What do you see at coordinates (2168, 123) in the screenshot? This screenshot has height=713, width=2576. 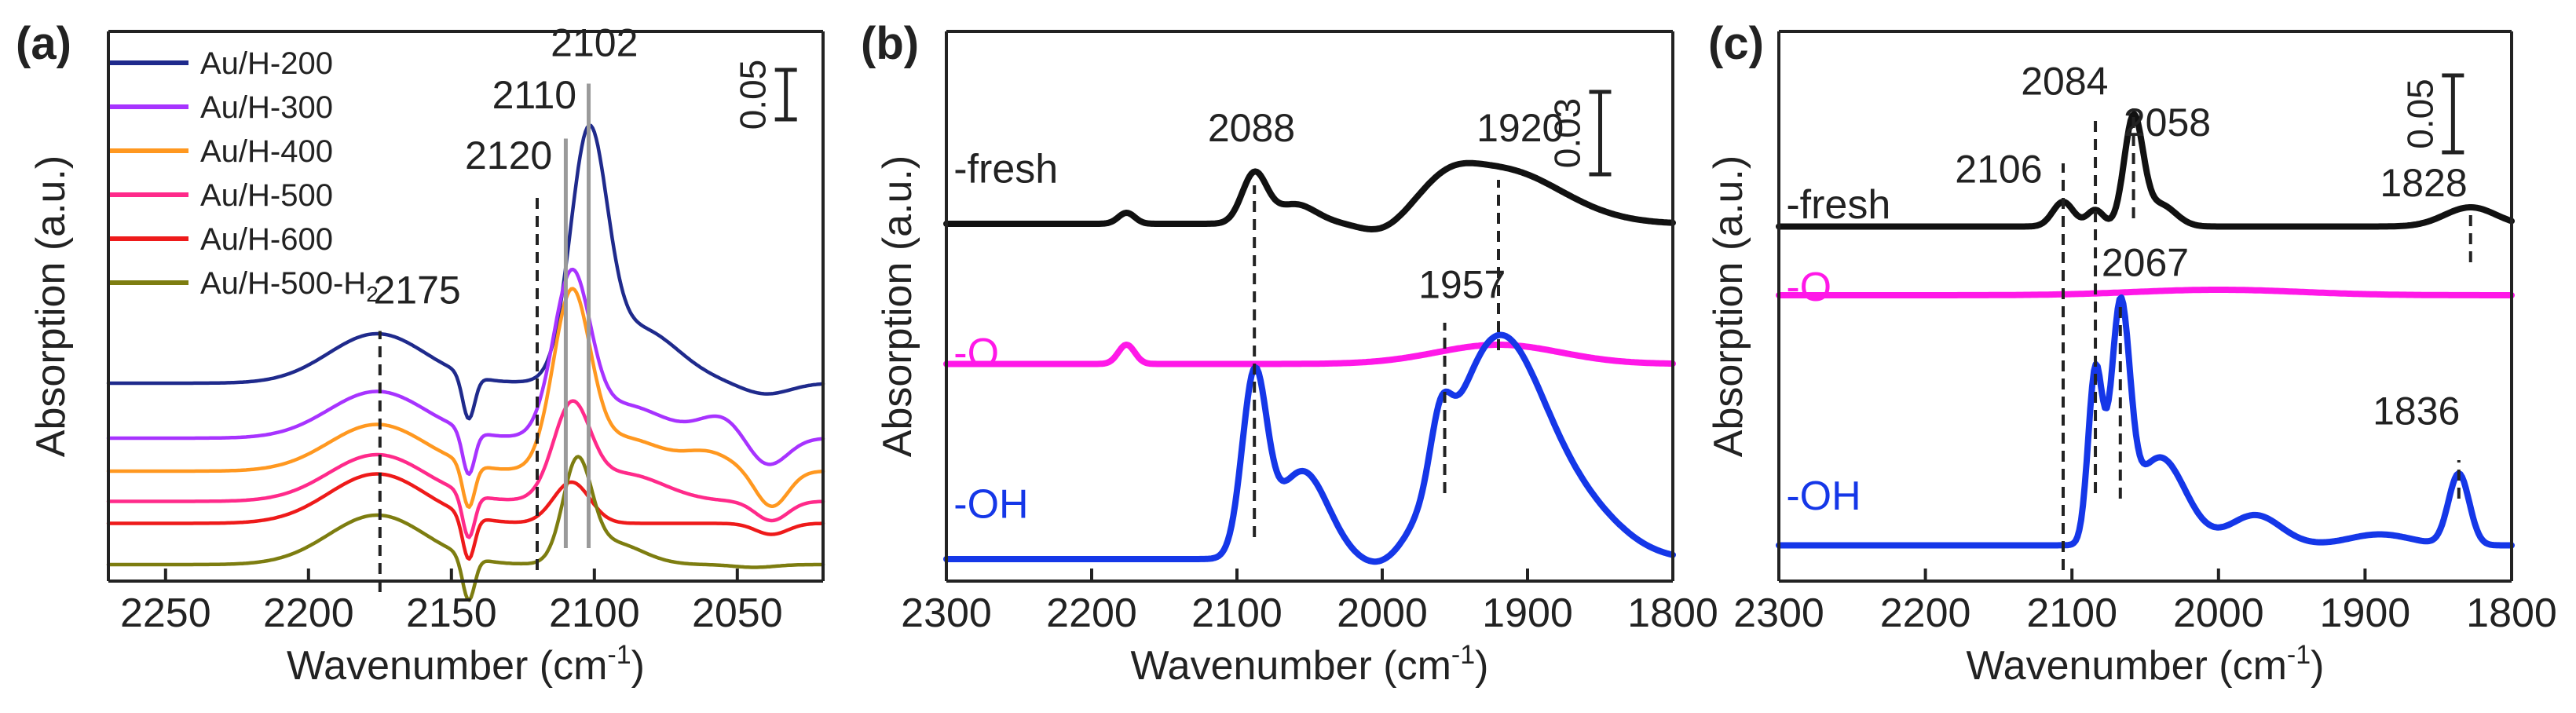 I see `peak-label-2058: 2058` at bounding box center [2168, 123].